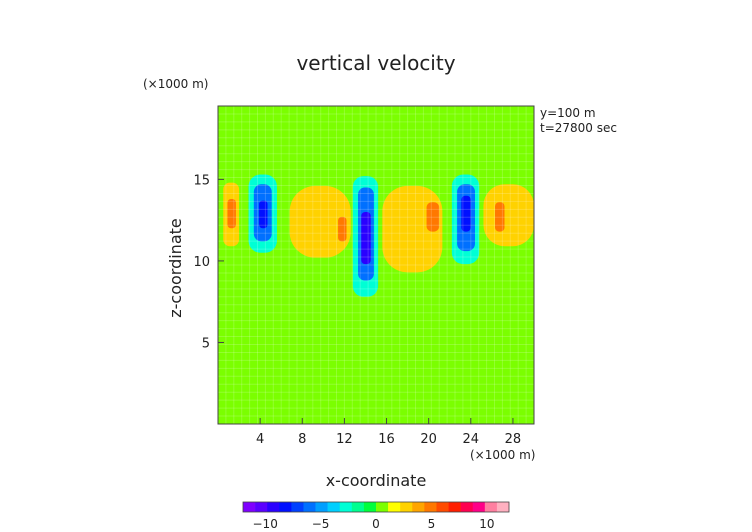 This screenshot has width=752, height=532. What do you see at coordinates (260, 439) in the screenshot?
I see `x-tick-label: 4` at bounding box center [260, 439].